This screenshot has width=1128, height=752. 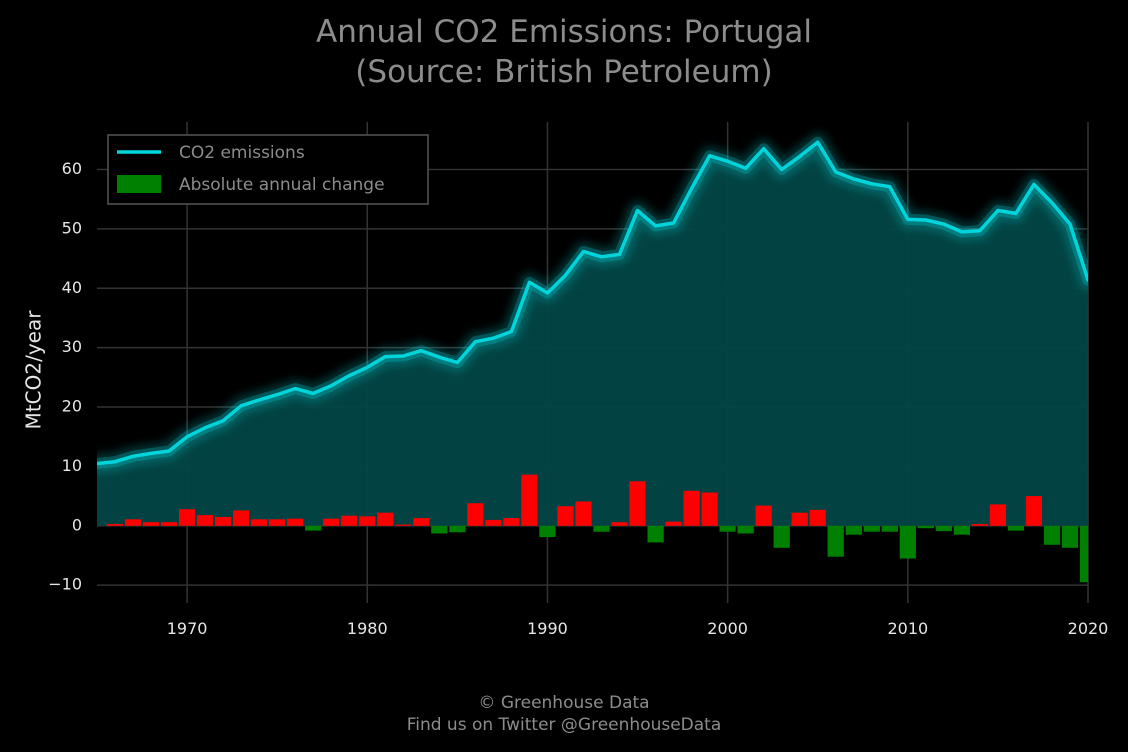 What do you see at coordinates (242, 153) in the screenshot?
I see `legend-label-co2: CO2 emissions` at bounding box center [242, 153].